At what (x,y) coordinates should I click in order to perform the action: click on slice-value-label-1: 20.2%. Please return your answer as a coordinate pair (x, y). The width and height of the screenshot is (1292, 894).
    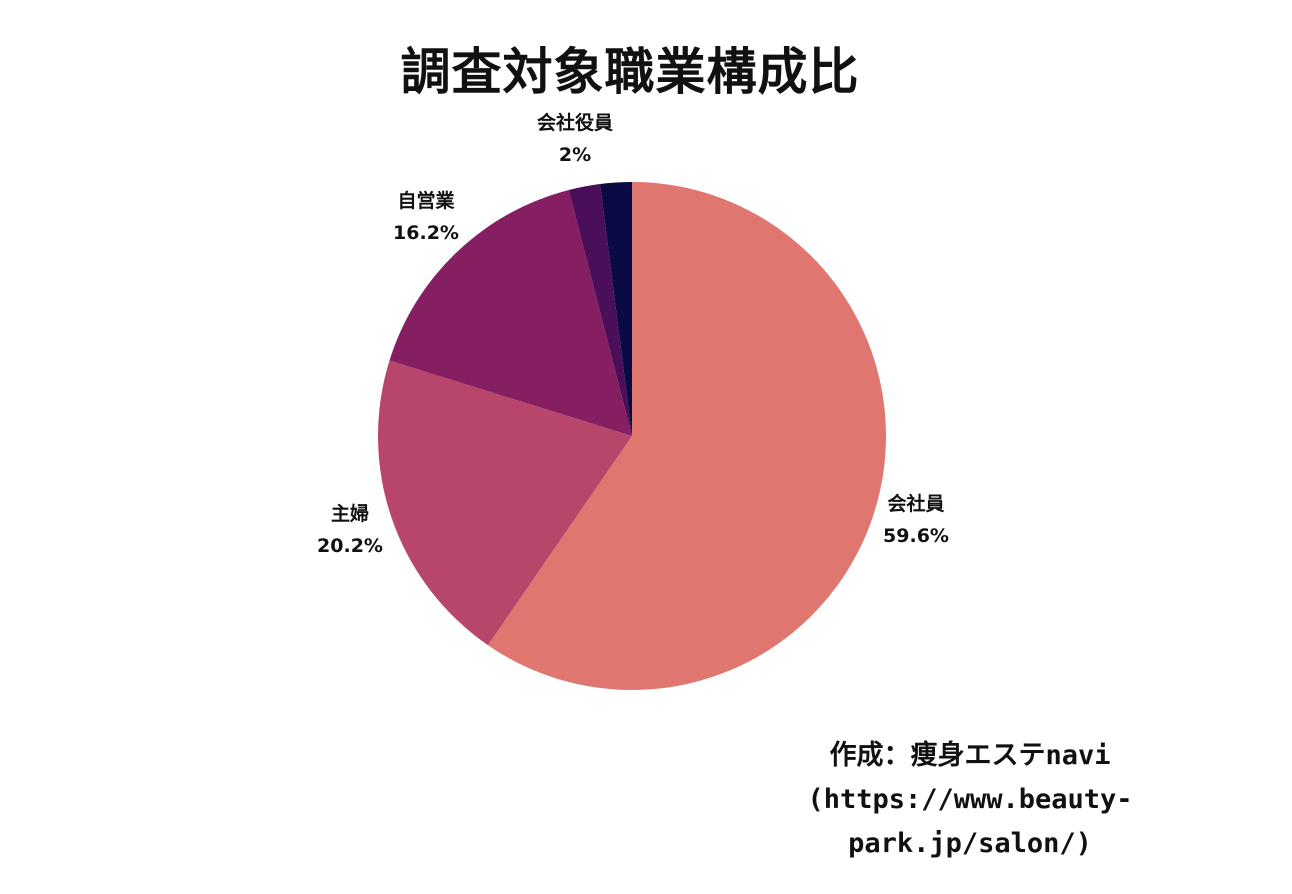
    Looking at the image, I should click on (350, 546).